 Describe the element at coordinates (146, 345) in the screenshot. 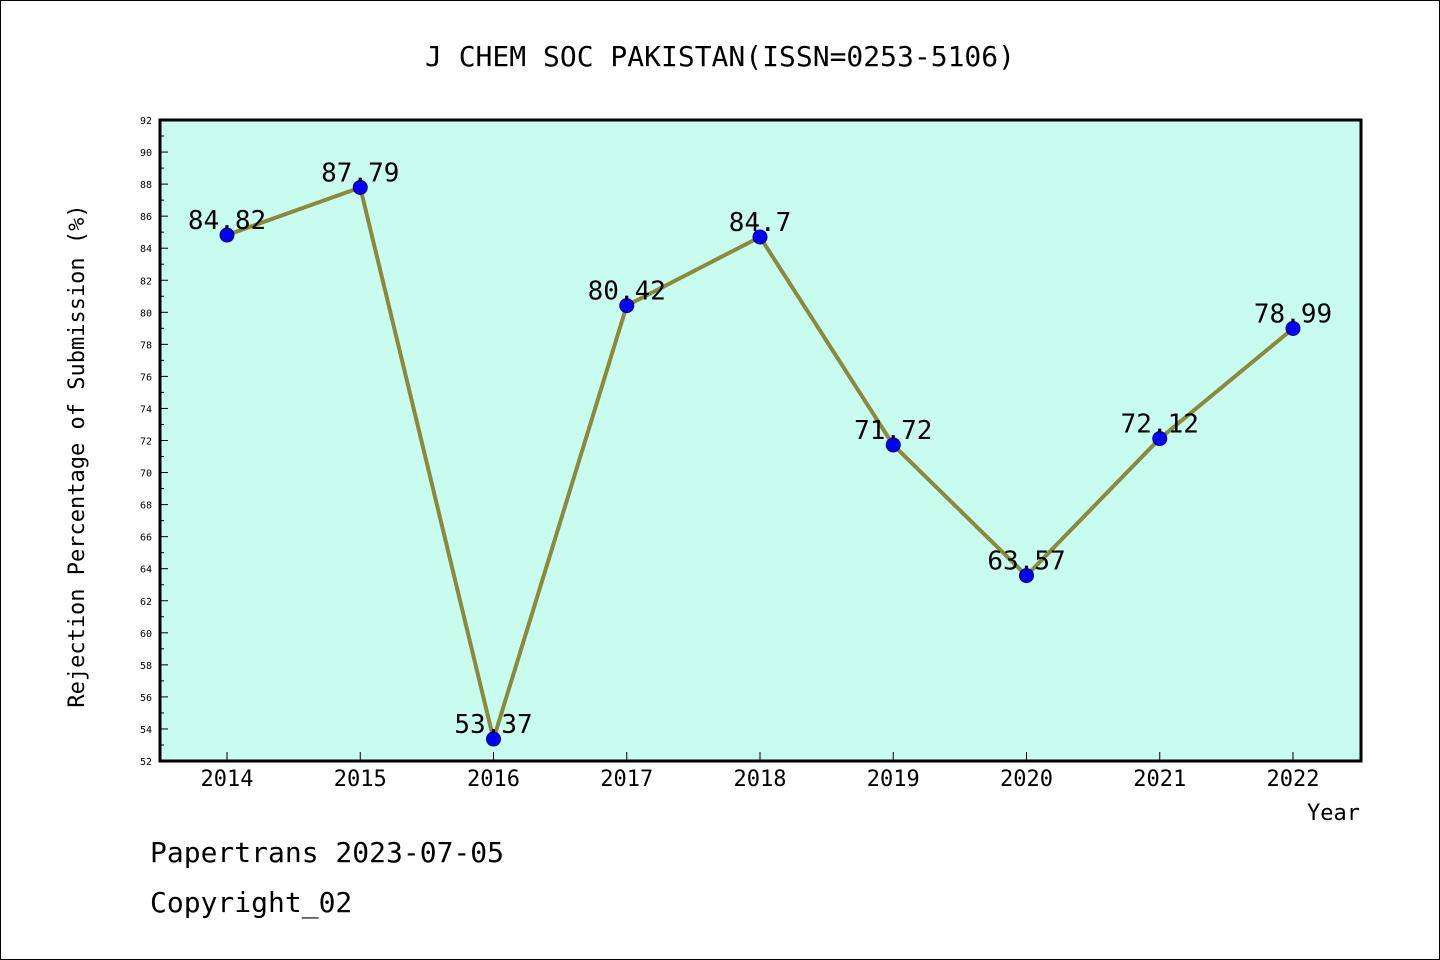

I see `y-tick-label: 78` at that location.